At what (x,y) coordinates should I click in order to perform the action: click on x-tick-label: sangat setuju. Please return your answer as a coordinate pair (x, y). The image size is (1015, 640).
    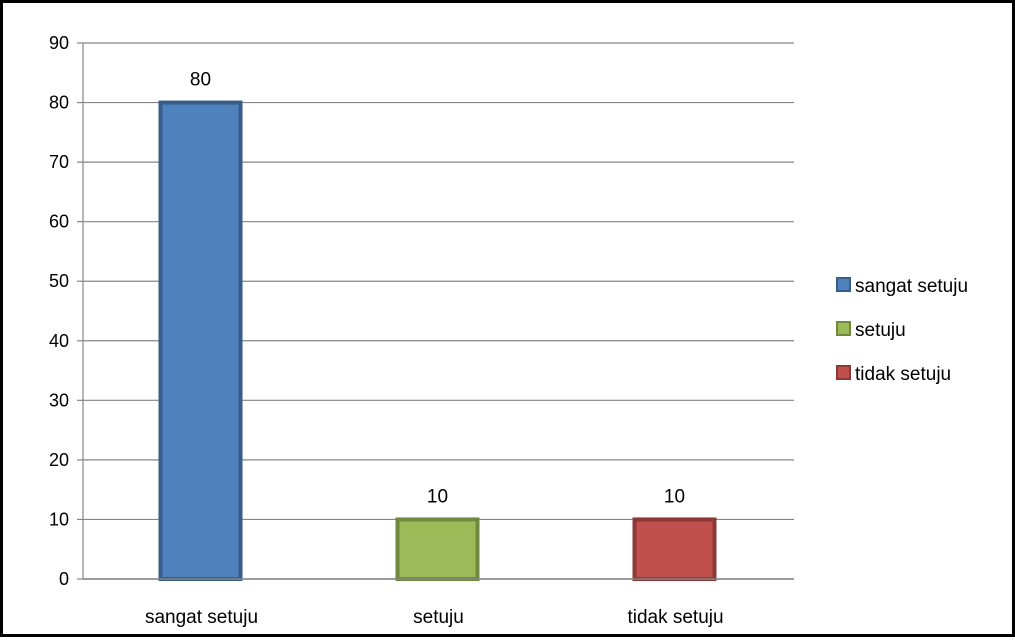
    Looking at the image, I should click on (201, 617).